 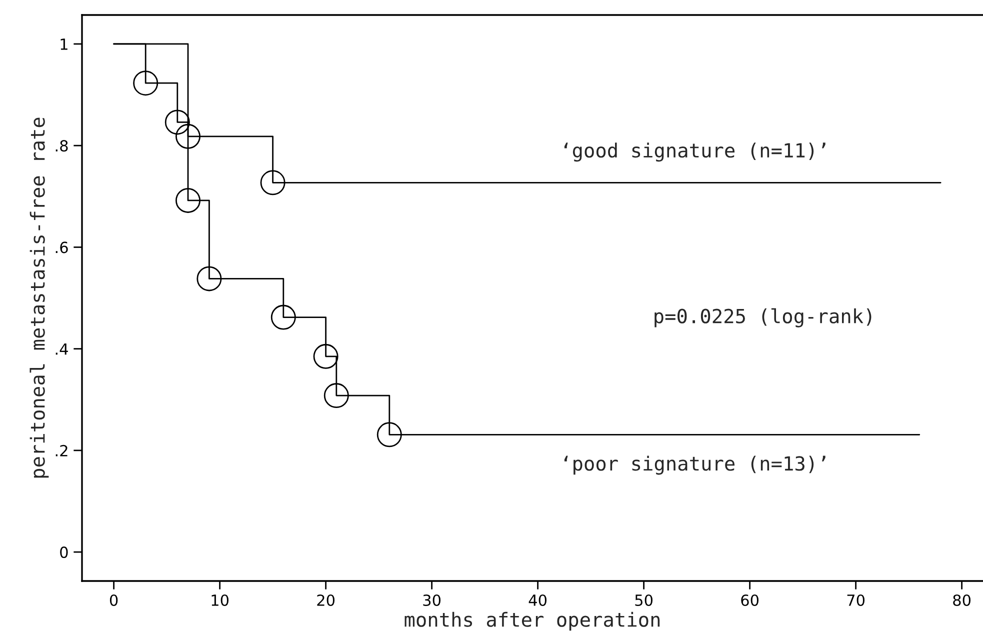 What do you see at coordinates (220, 600) in the screenshot?
I see `x-tick-label: 10` at bounding box center [220, 600].